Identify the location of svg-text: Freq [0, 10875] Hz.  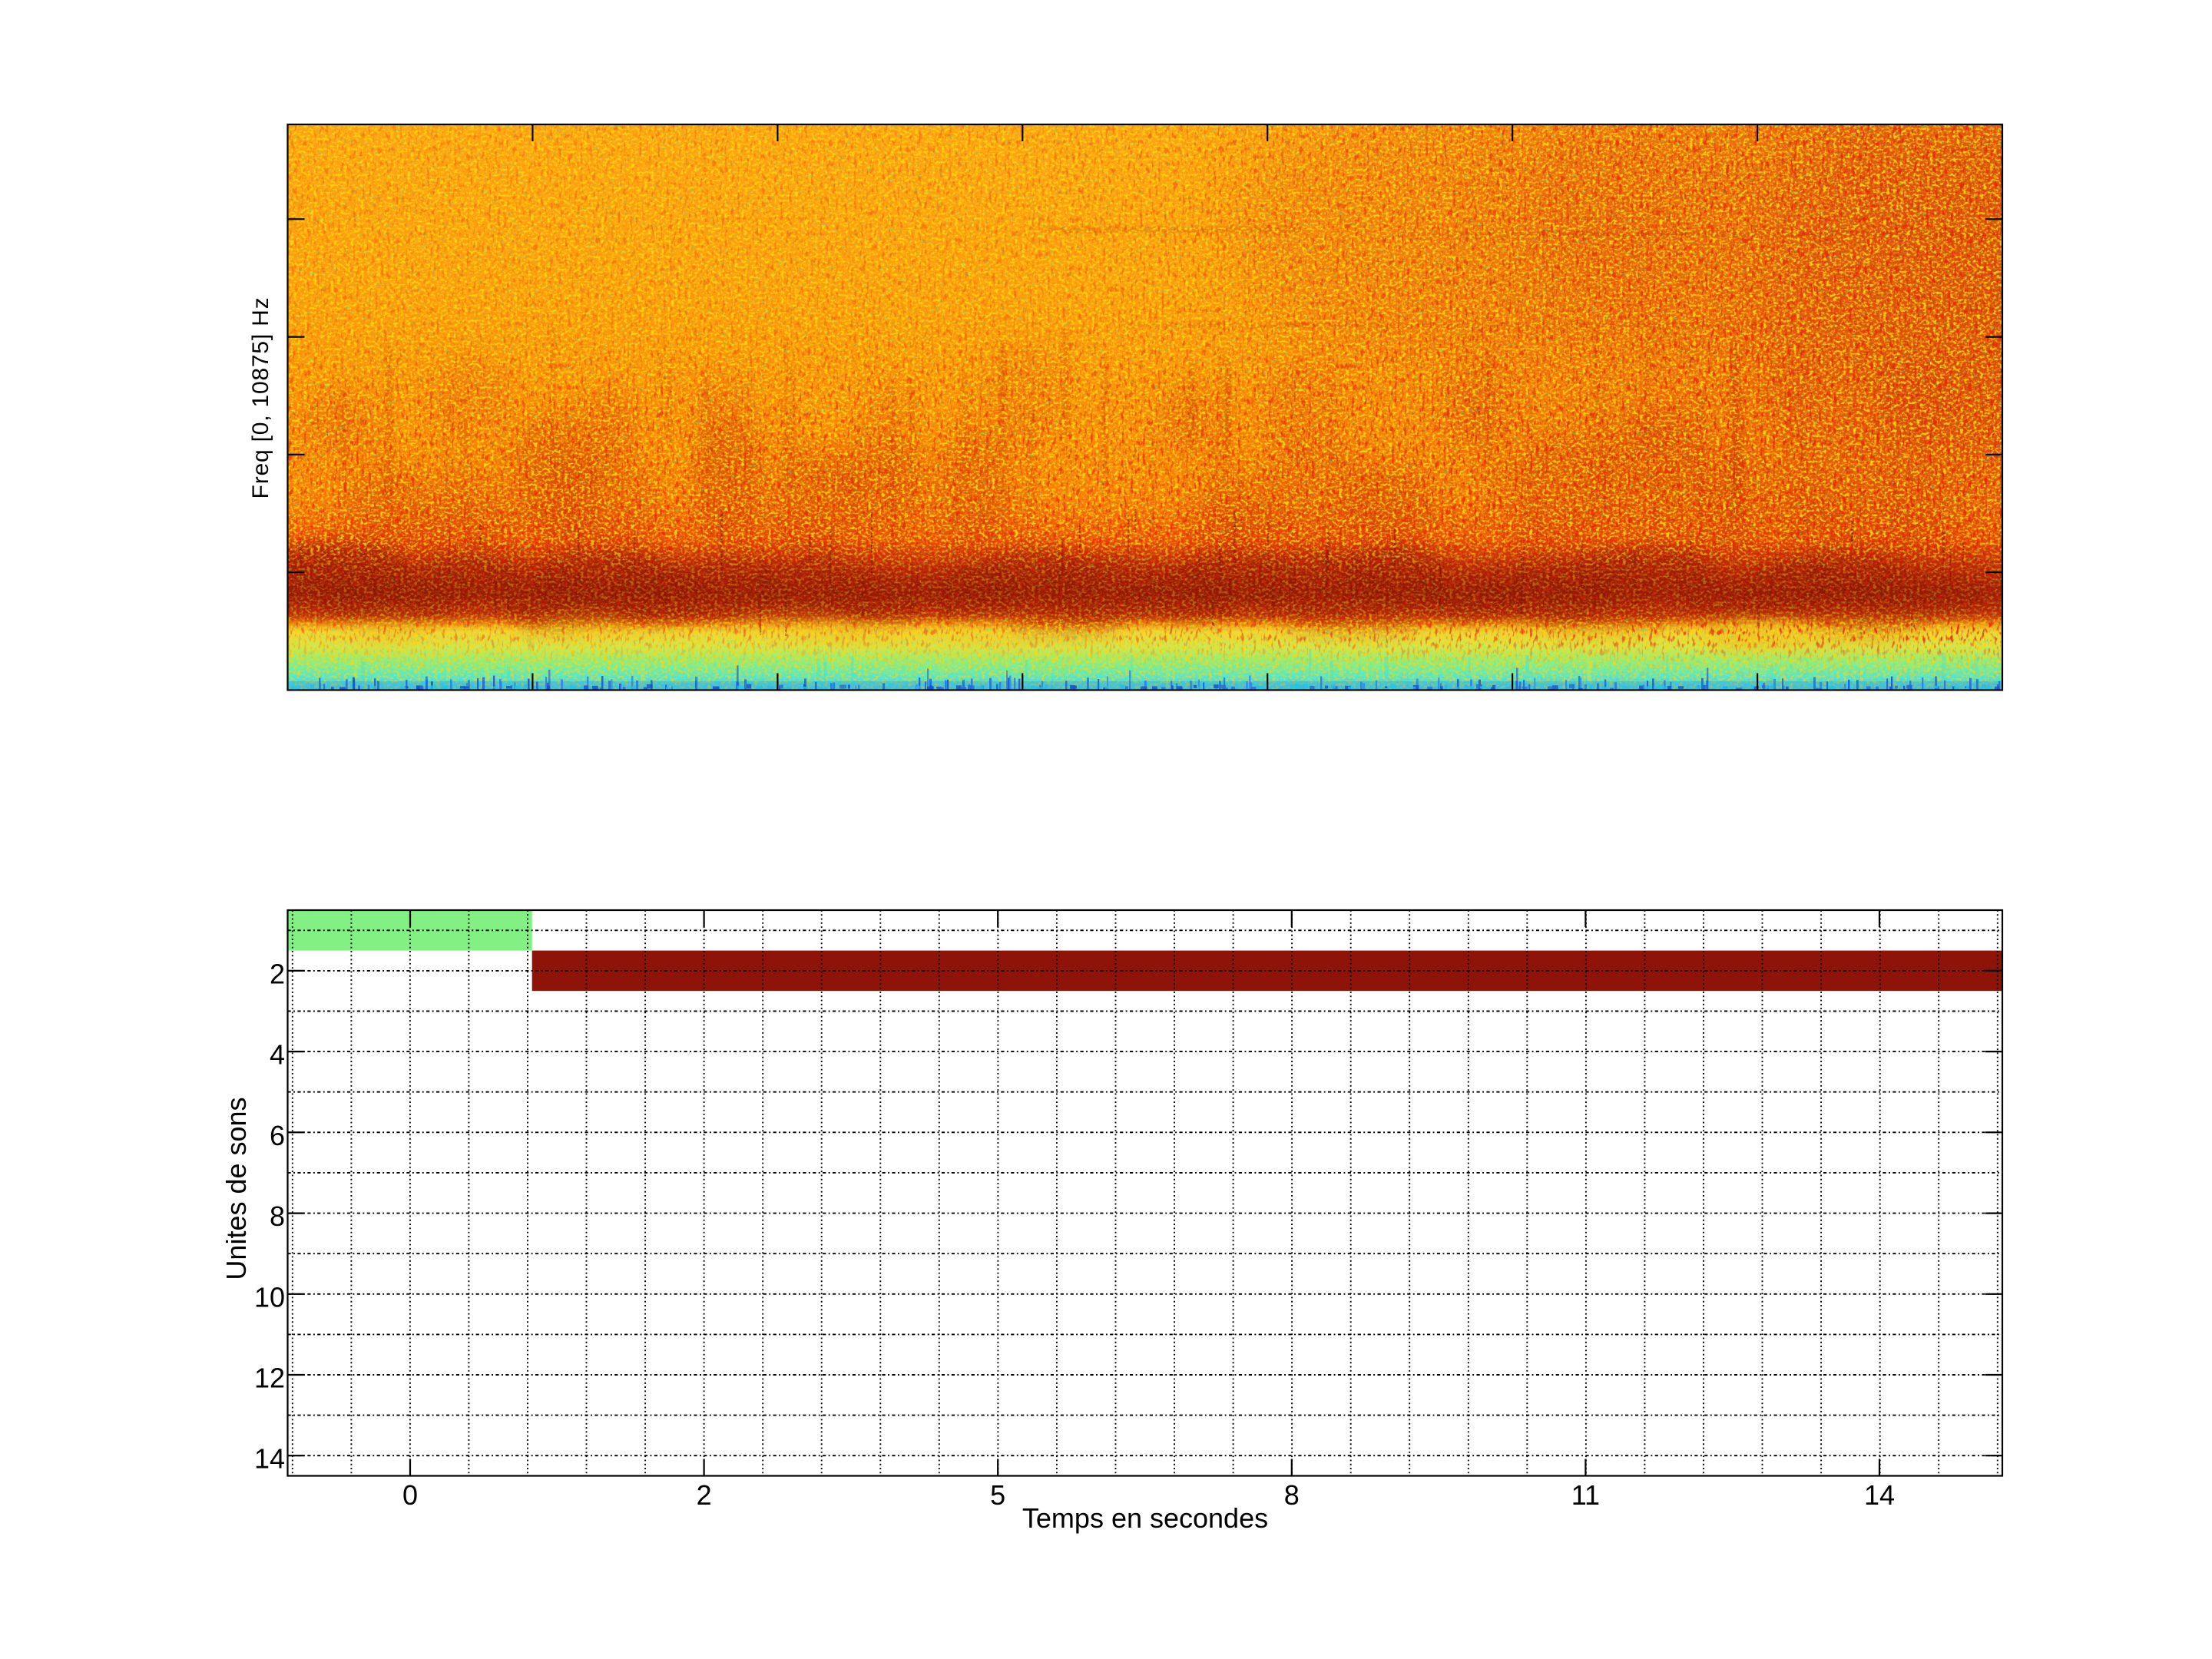
(260, 398).